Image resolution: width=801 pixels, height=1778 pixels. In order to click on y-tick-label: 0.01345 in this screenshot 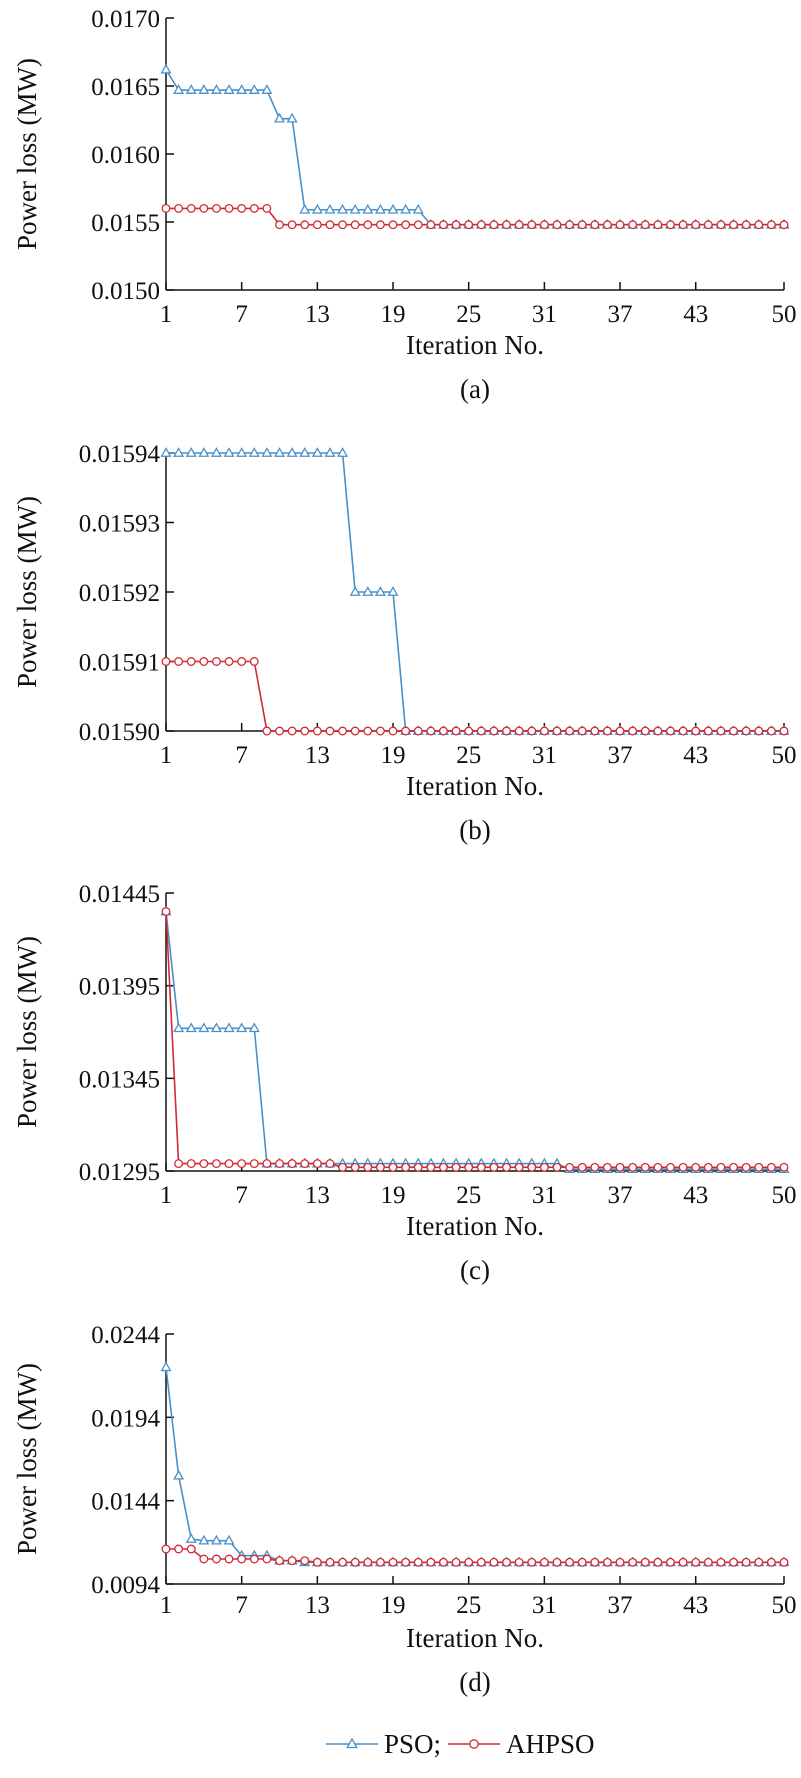, I will do `click(119, 1079)`.